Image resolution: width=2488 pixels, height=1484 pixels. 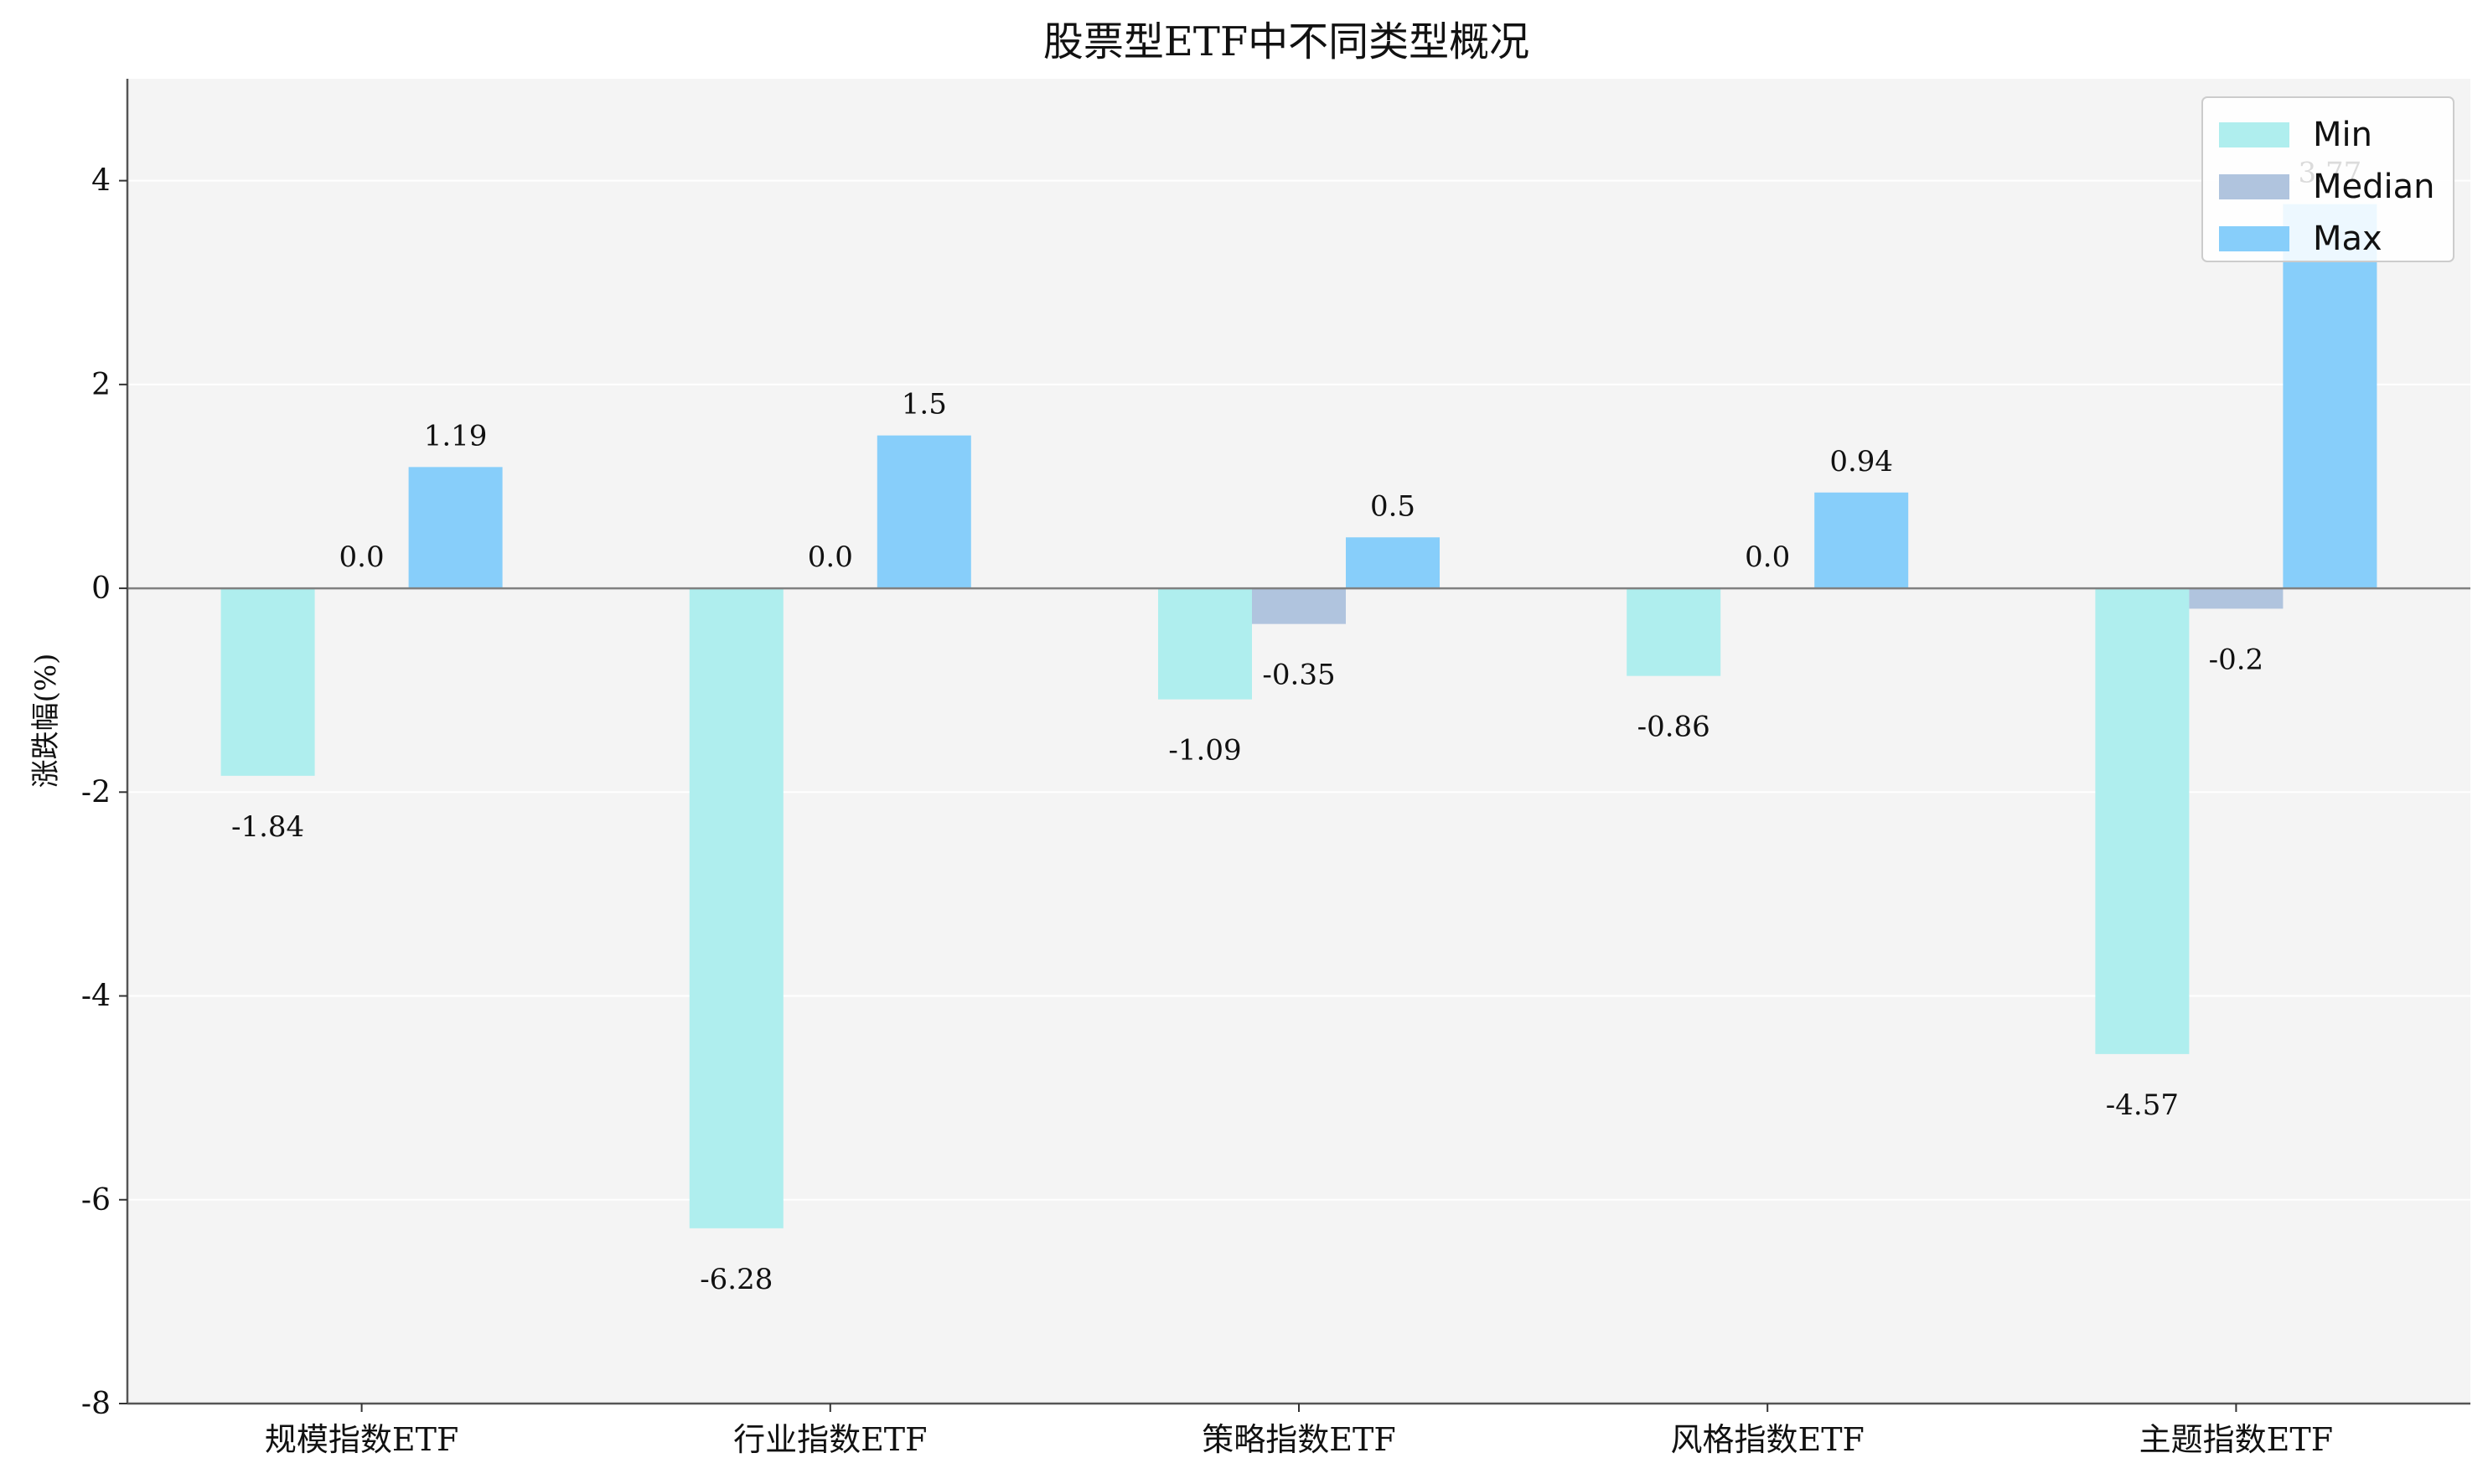 What do you see at coordinates (1673, 727) in the screenshot?
I see `data-label-min-3: -0.86` at bounding box center [1673, 727].